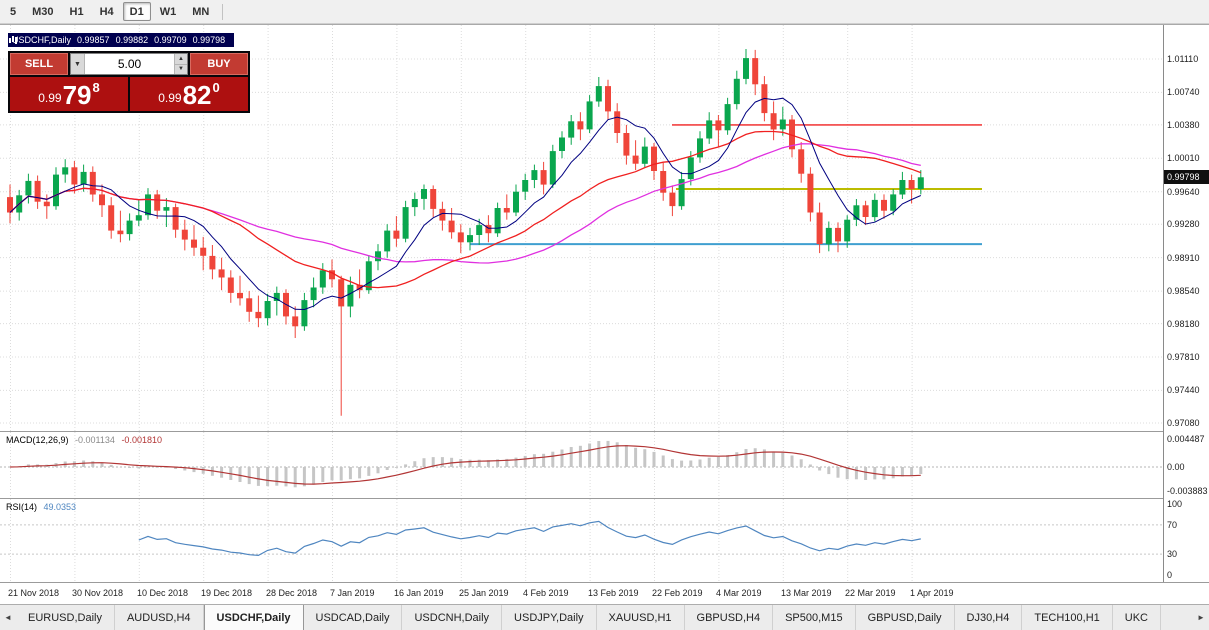  What do you see at coordinates (1183, 125) in the screenshot?
I see `price-axis-label: 1.00380` at bounding box center [1183, 125].